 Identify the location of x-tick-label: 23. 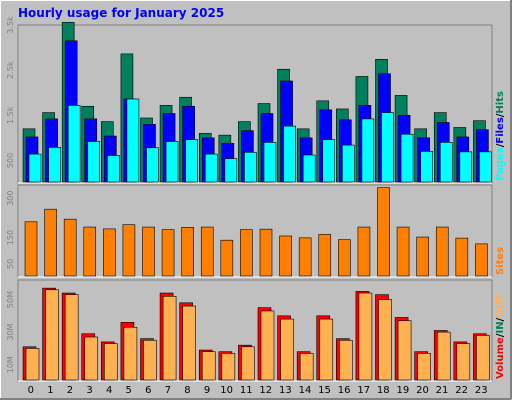
(481, 390).